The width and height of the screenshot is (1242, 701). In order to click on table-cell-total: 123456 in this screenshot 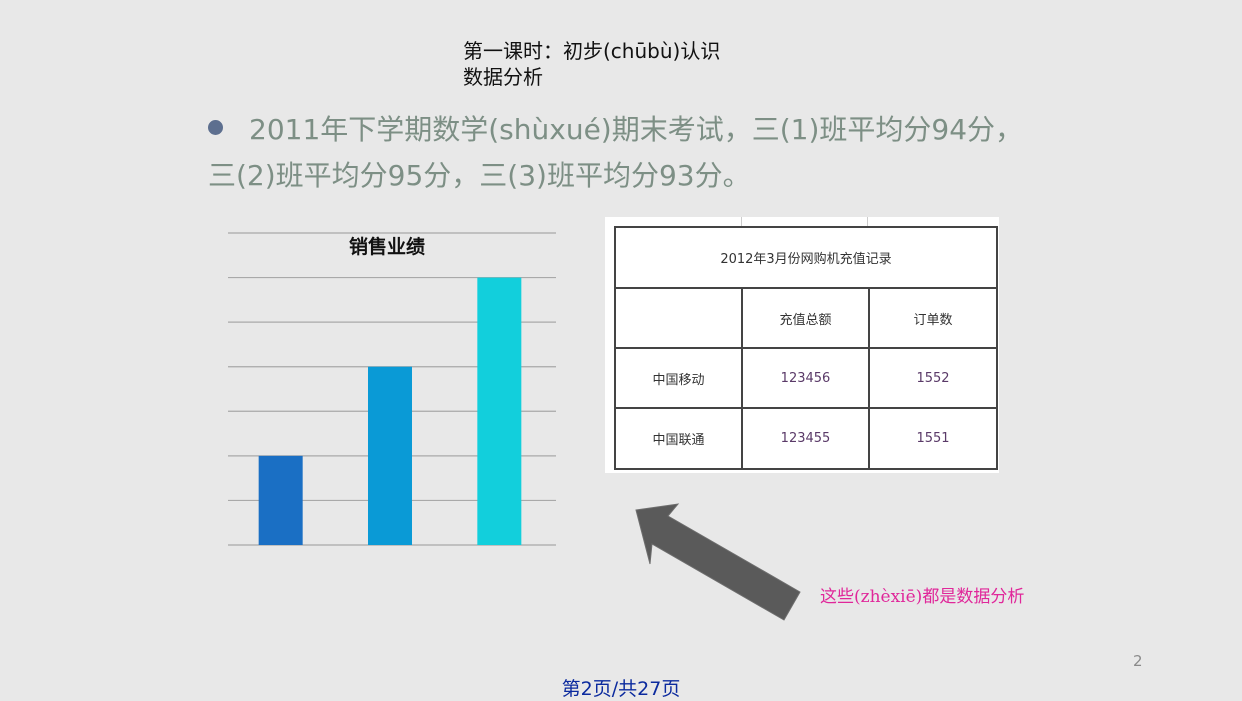, I will do `click(805, 378)`.